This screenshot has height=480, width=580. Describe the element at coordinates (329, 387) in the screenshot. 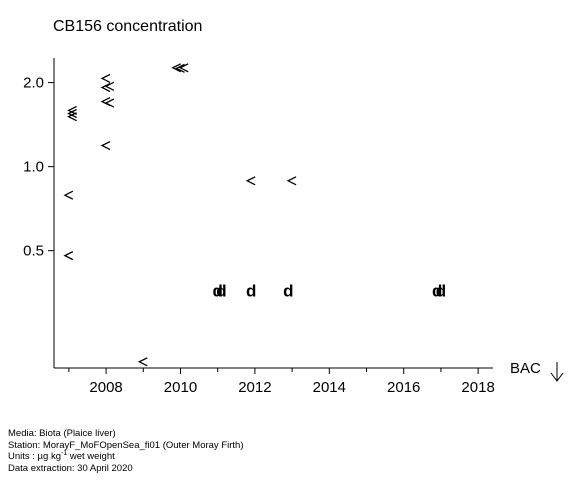

I see `x-tick-label: 2014` at that location.